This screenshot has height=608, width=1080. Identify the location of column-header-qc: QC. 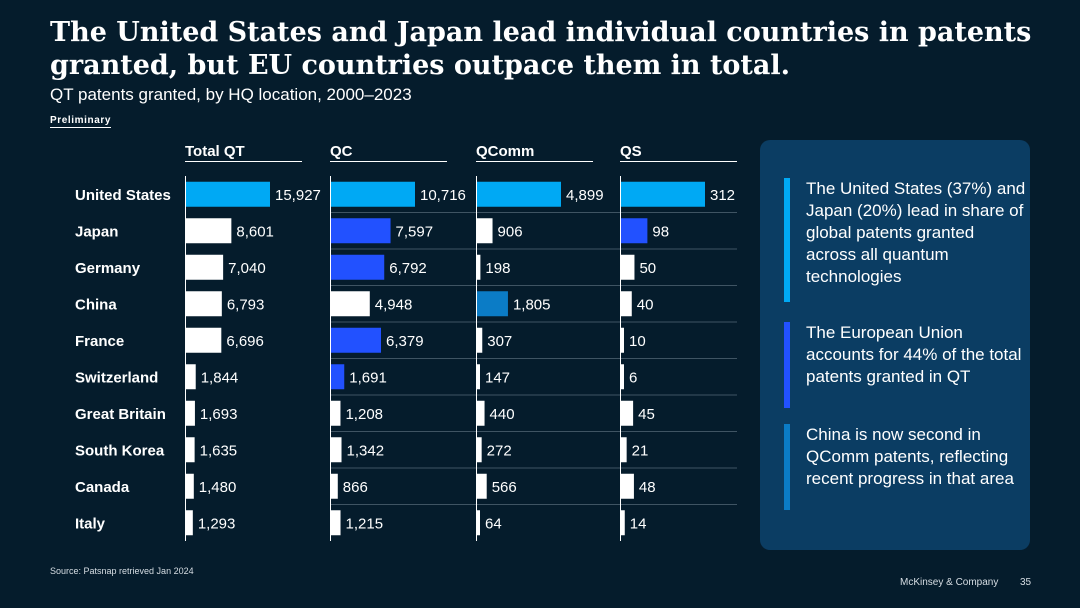
(341, 151).